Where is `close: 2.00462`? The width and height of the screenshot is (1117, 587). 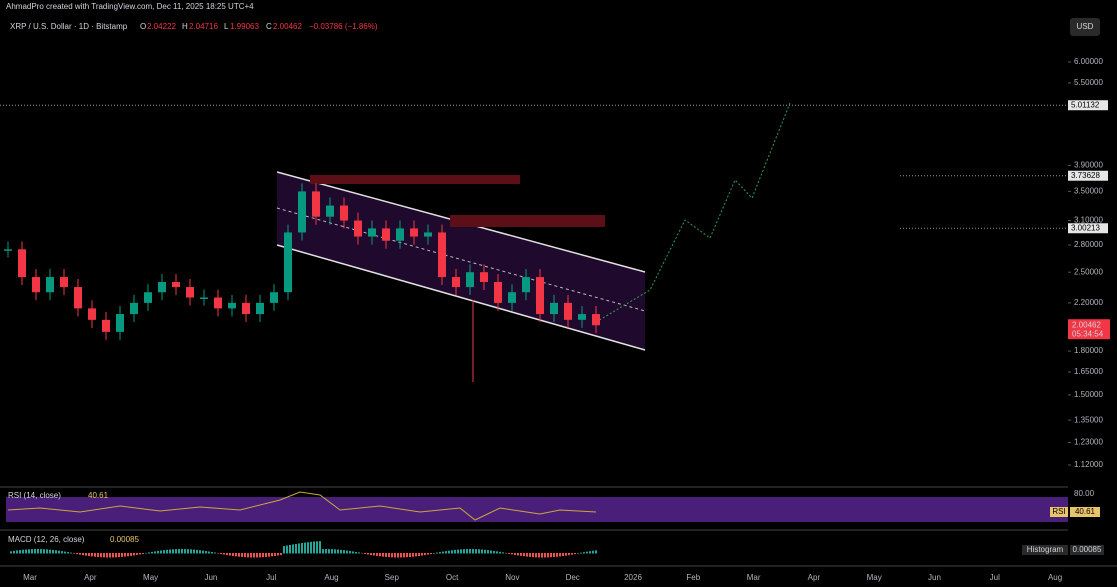
close: 2.00462 is located at coordinates (287, 26).